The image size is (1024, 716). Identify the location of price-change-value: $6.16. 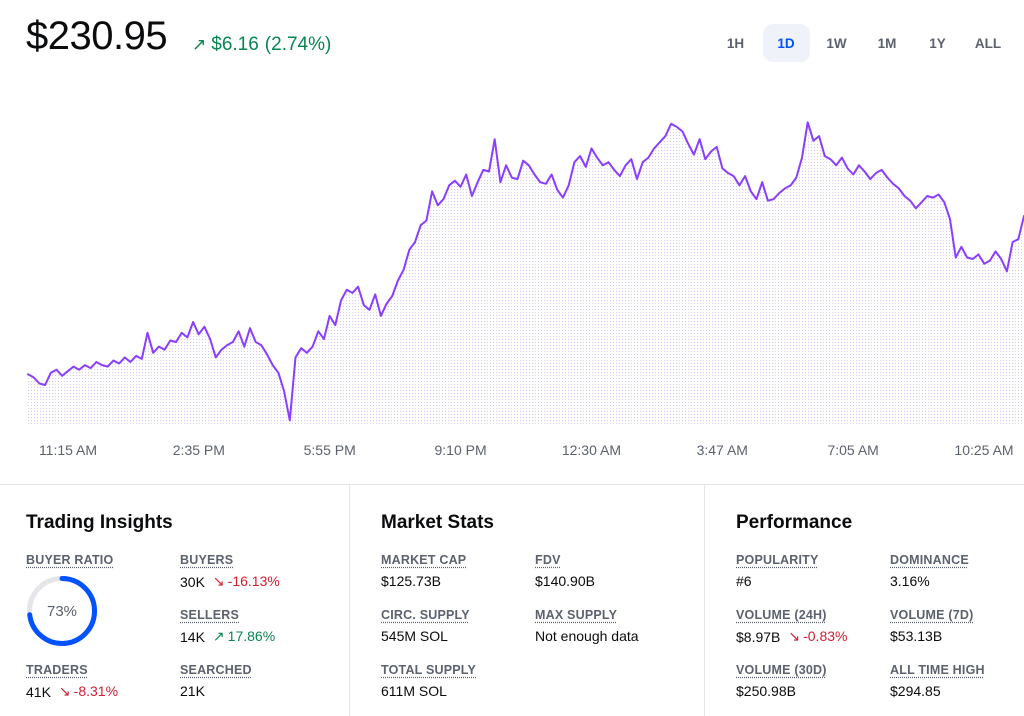
(235, 44).